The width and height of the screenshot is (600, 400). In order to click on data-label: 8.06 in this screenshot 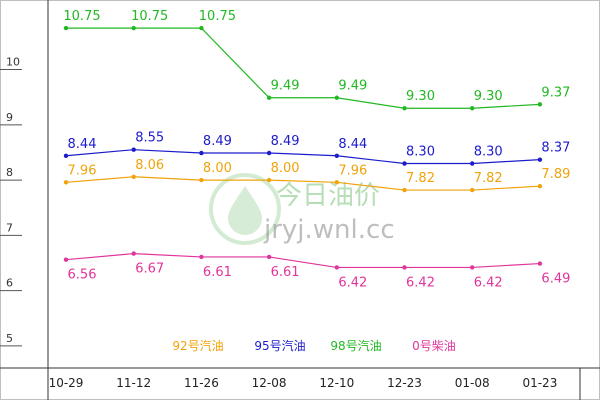, I will do `click(149, 165)`.